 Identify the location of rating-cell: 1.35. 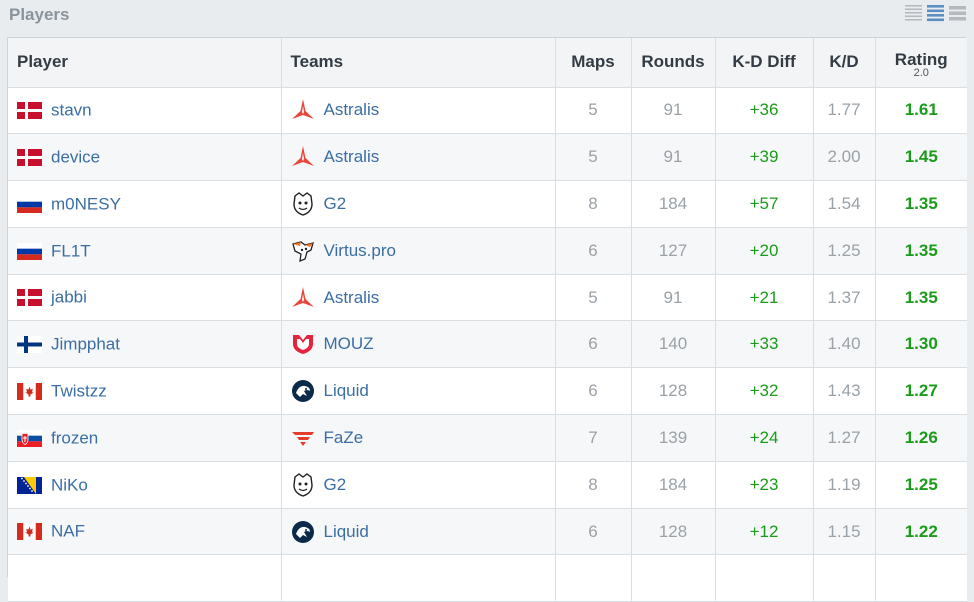
(921, 298).